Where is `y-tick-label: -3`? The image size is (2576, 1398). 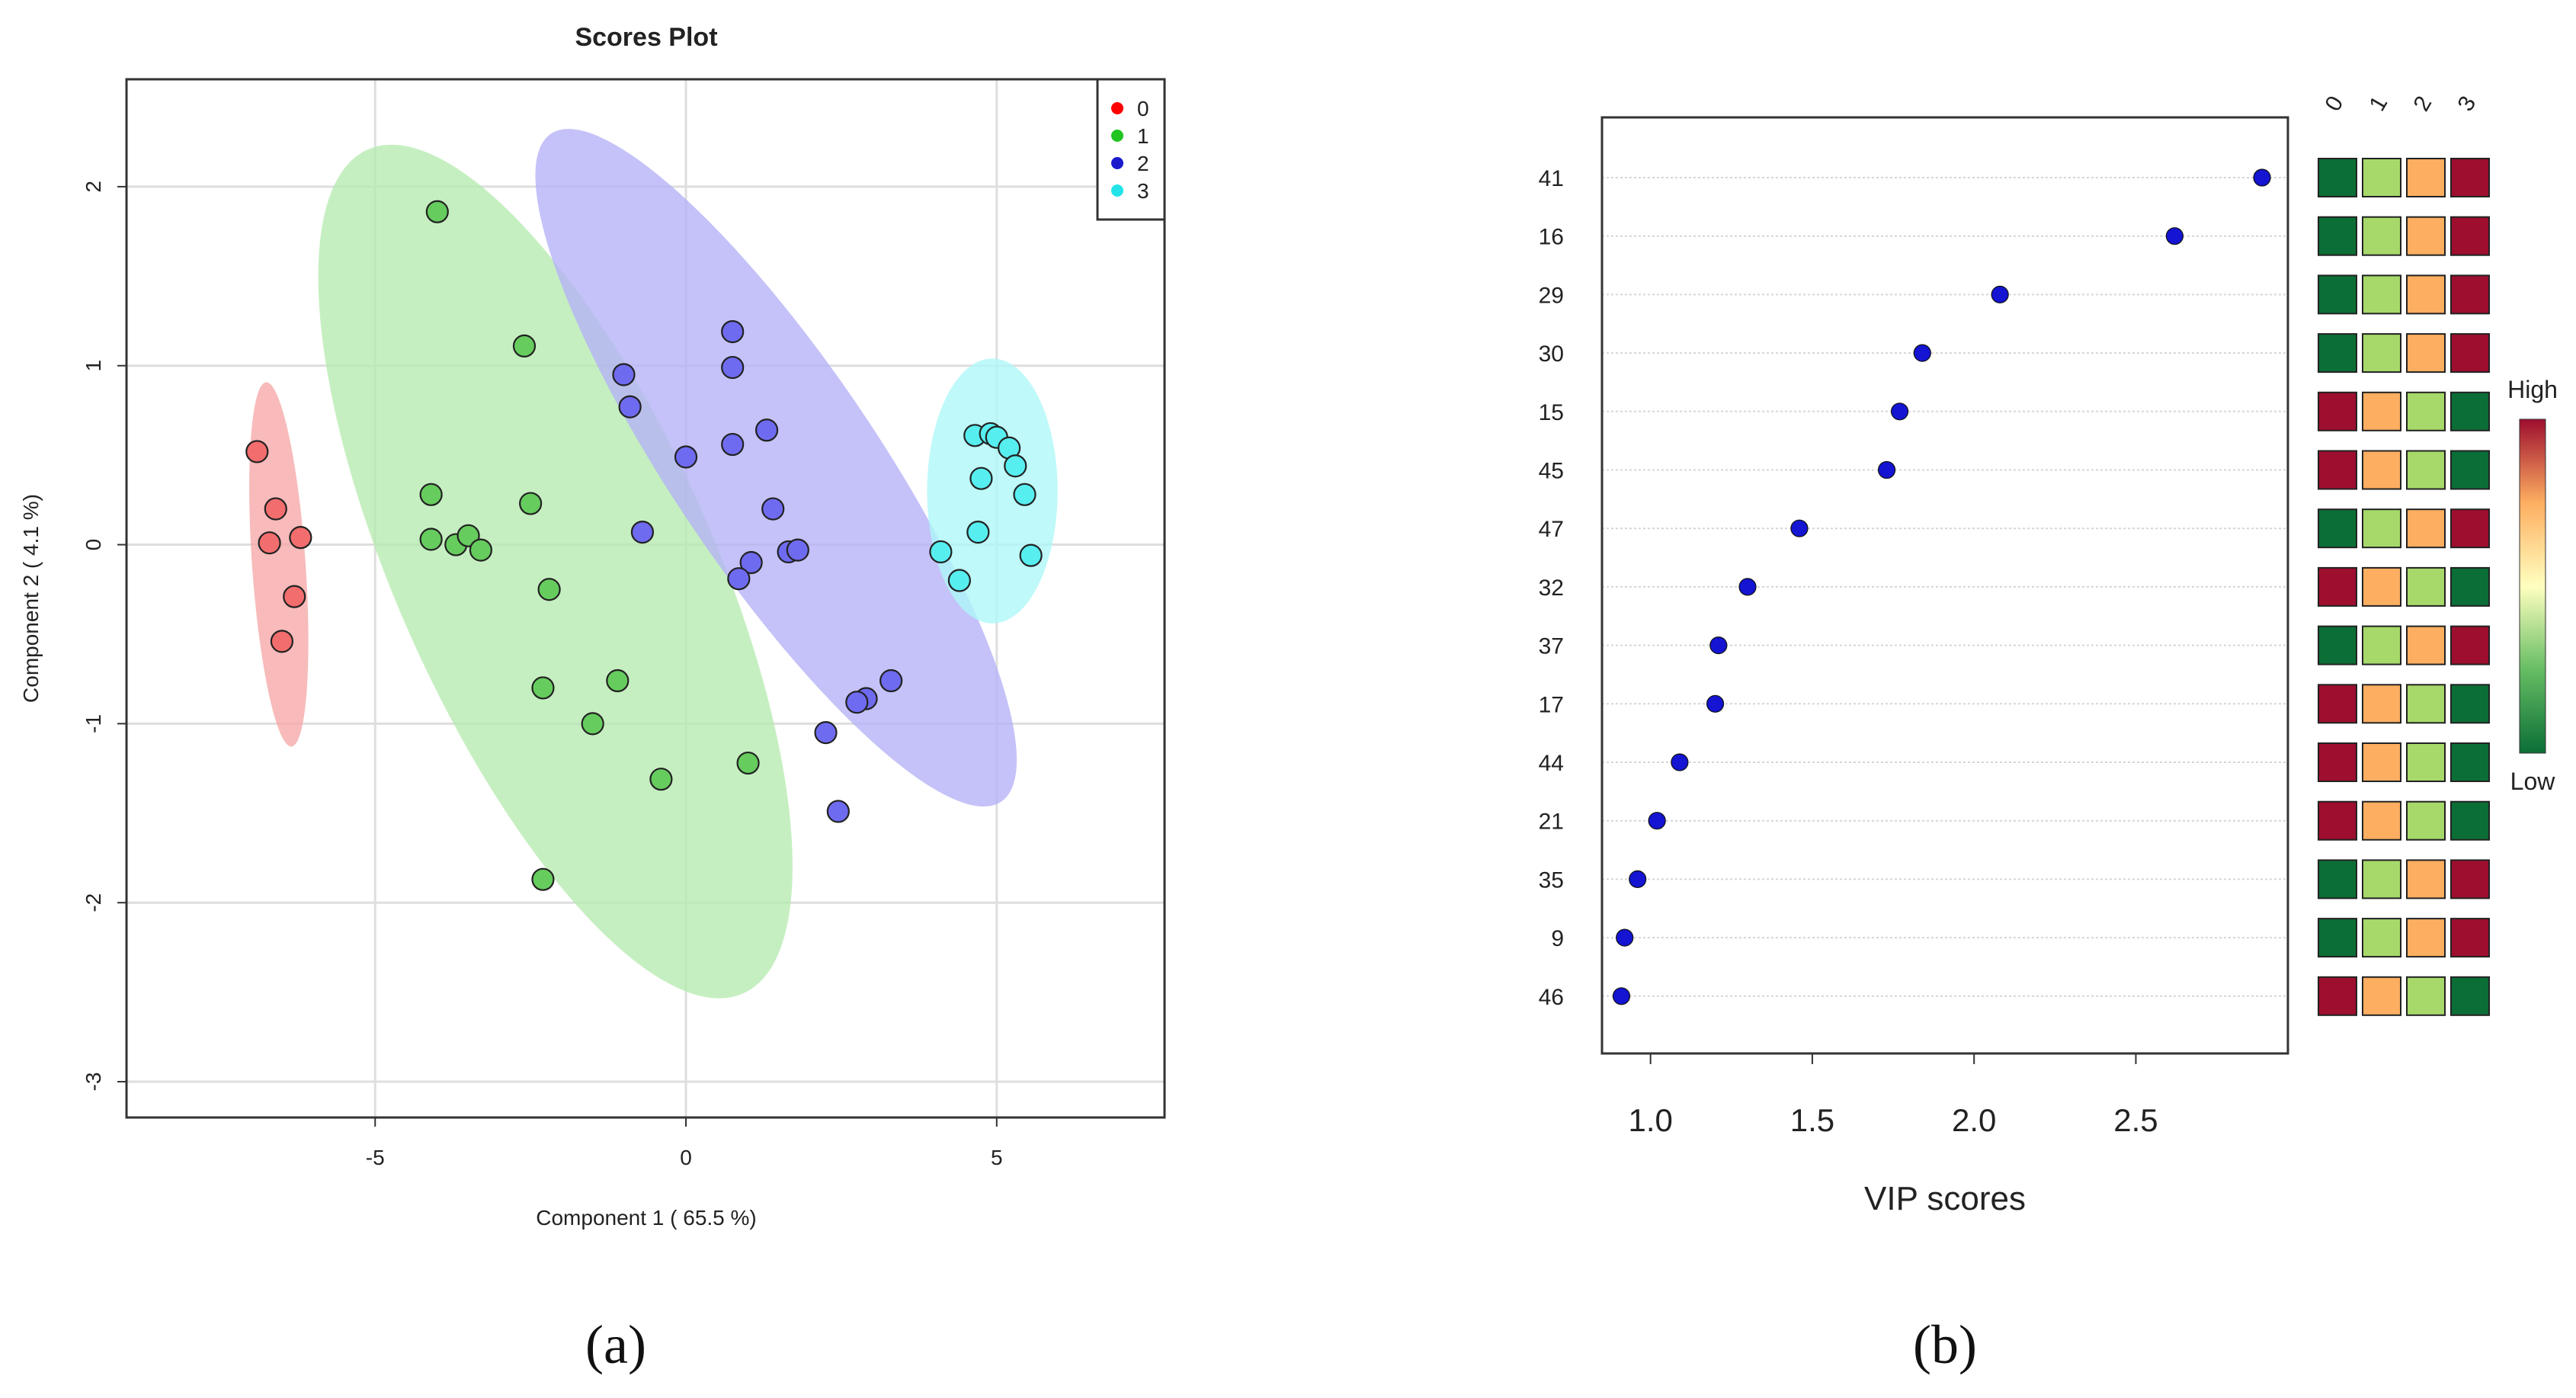
y-tick-label: -3 is located at coordinates (93, 1082).